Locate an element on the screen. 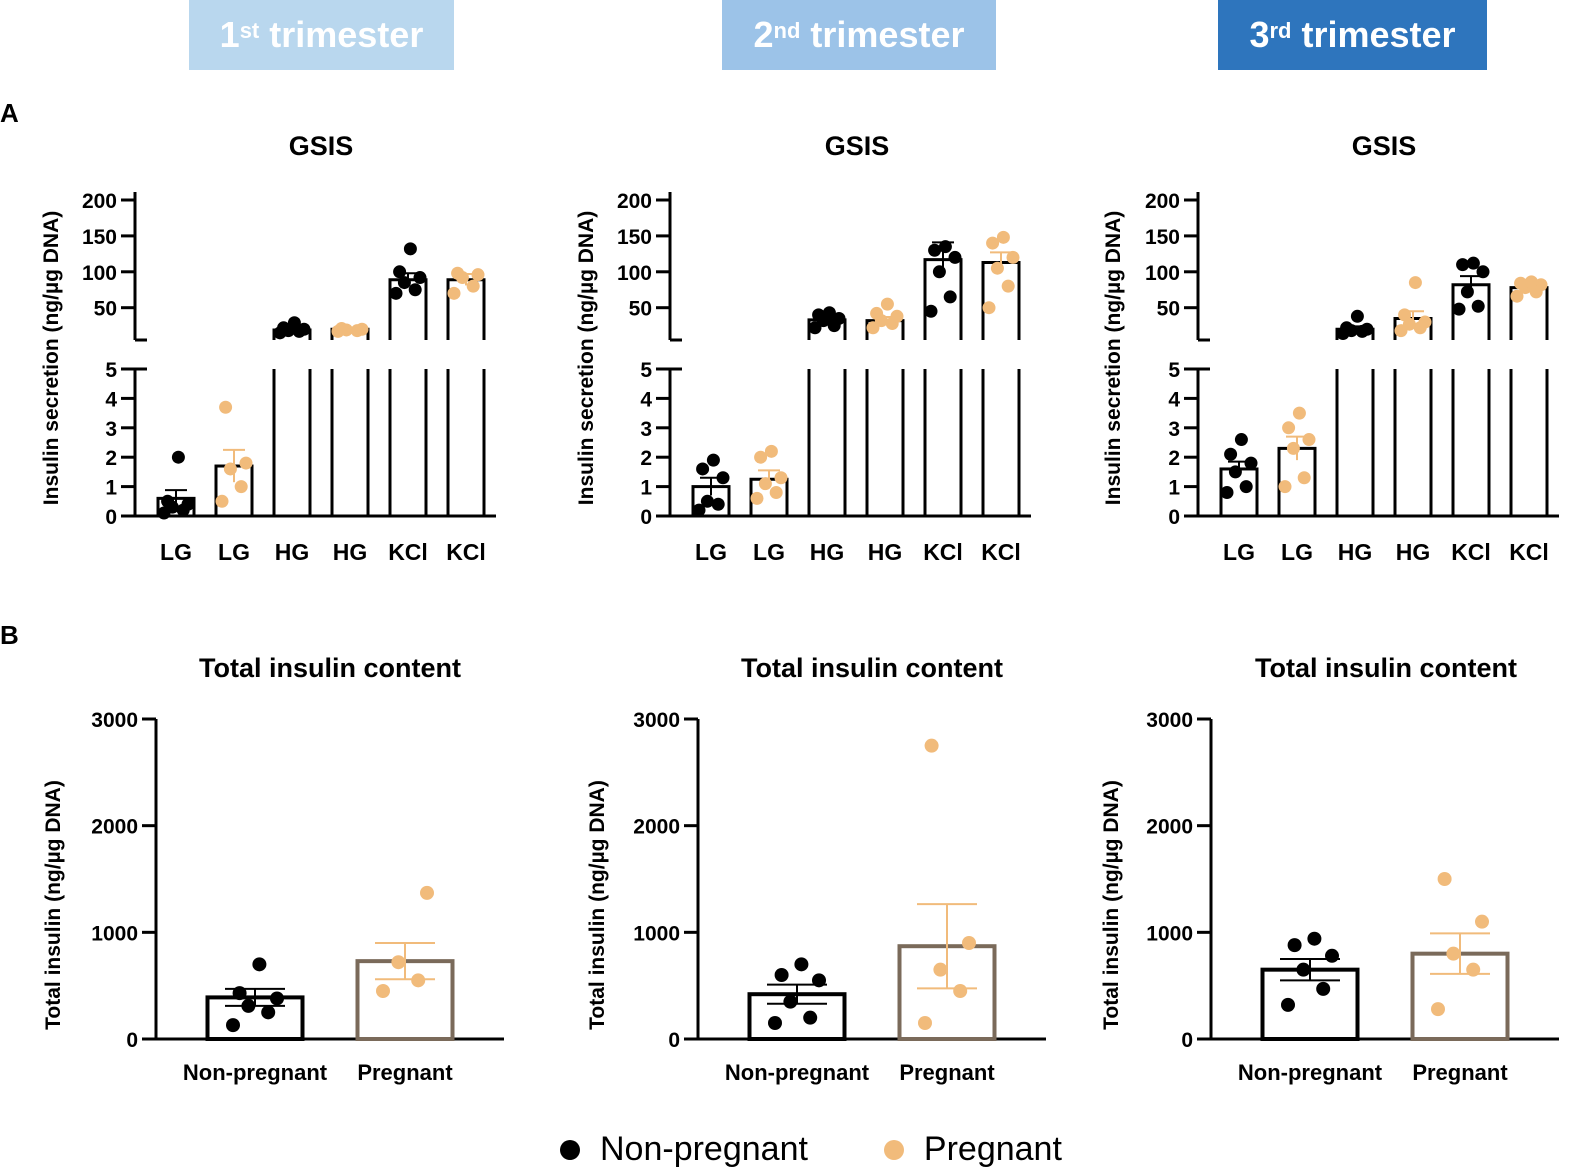 The image size is (1572, 1176). chart-title: Total insulin content is located at coordinates (1386, 668).